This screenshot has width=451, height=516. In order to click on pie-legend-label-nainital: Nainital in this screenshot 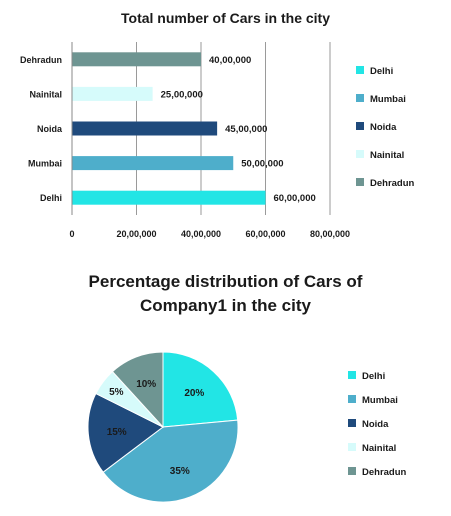, I will do `click(379, 448)`.